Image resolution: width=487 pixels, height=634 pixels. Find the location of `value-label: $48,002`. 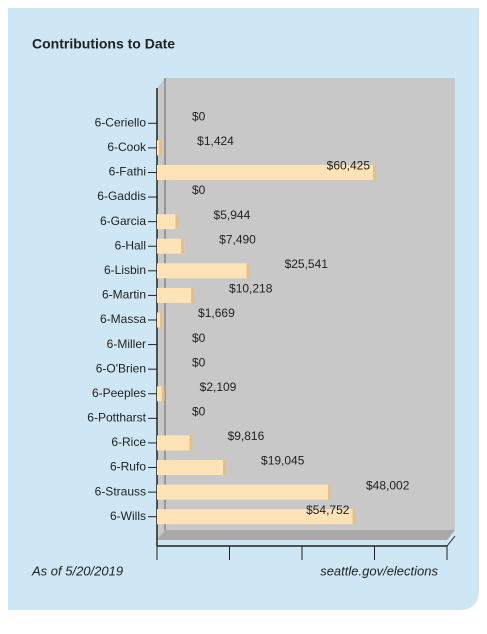

value-label: $48,002 is located at coordinates (388, 485).